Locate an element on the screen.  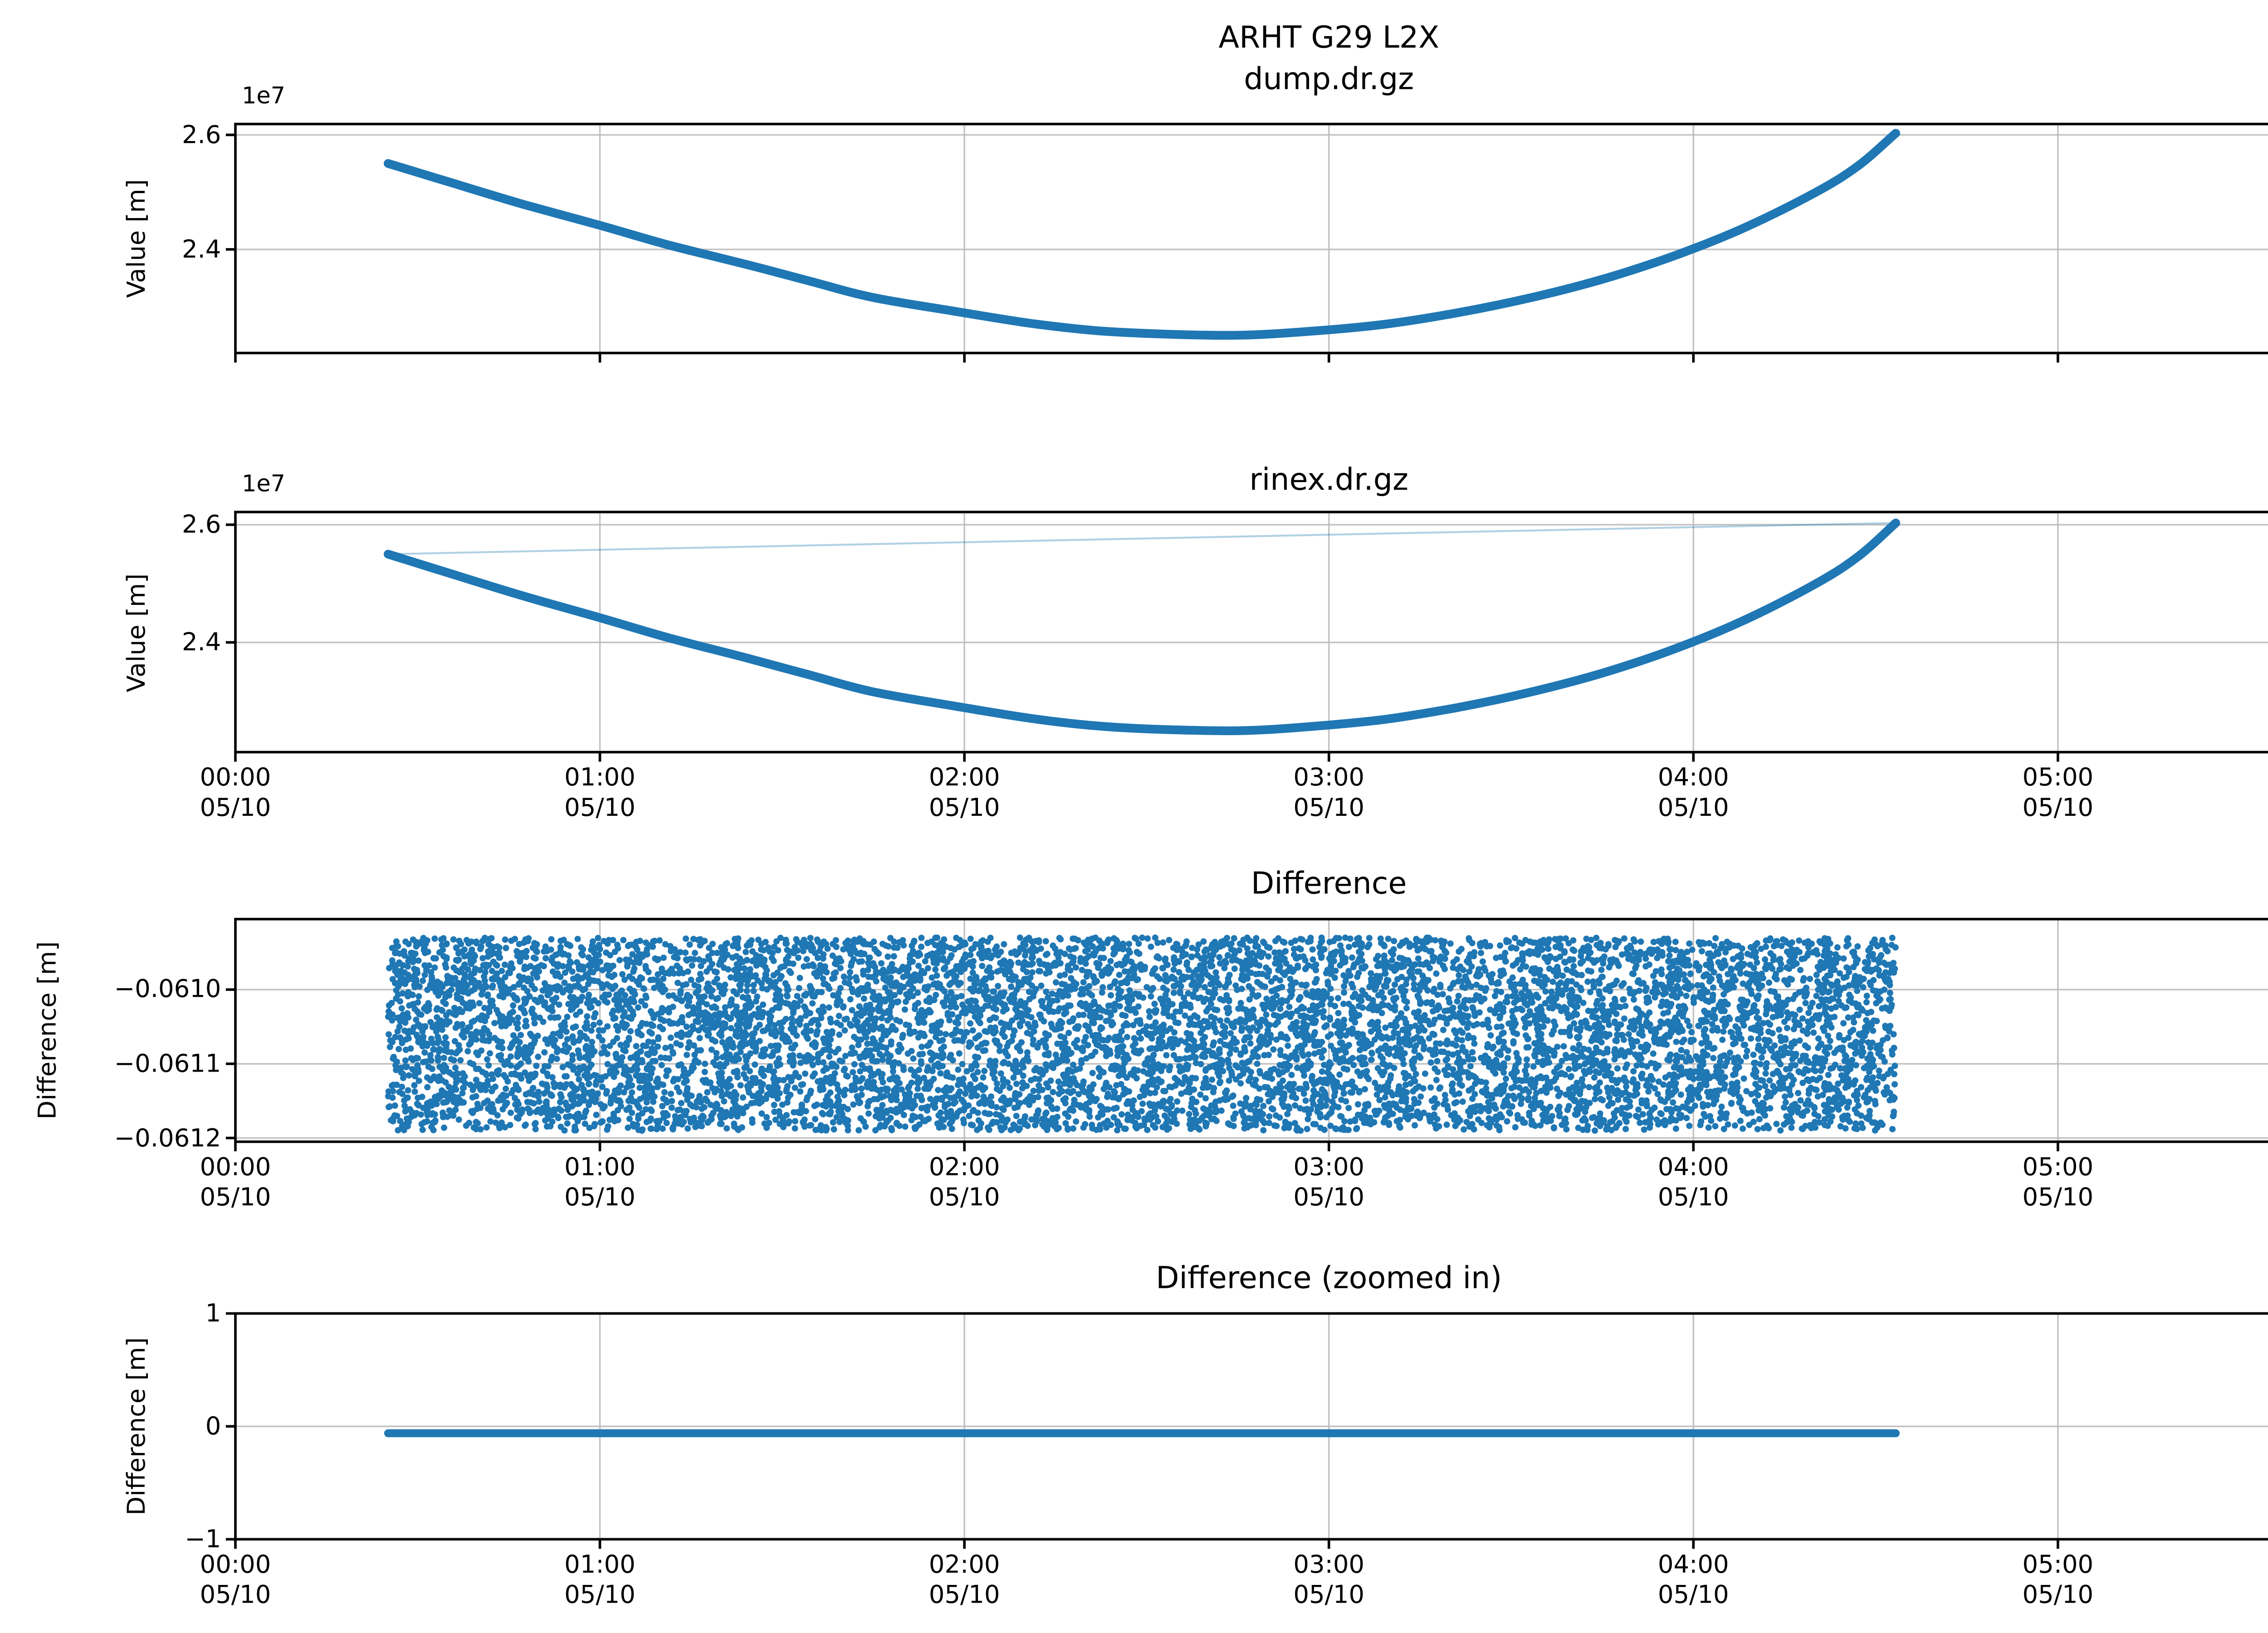
chart2-offset-text: 1e7 is located at coordinates (263, 485).